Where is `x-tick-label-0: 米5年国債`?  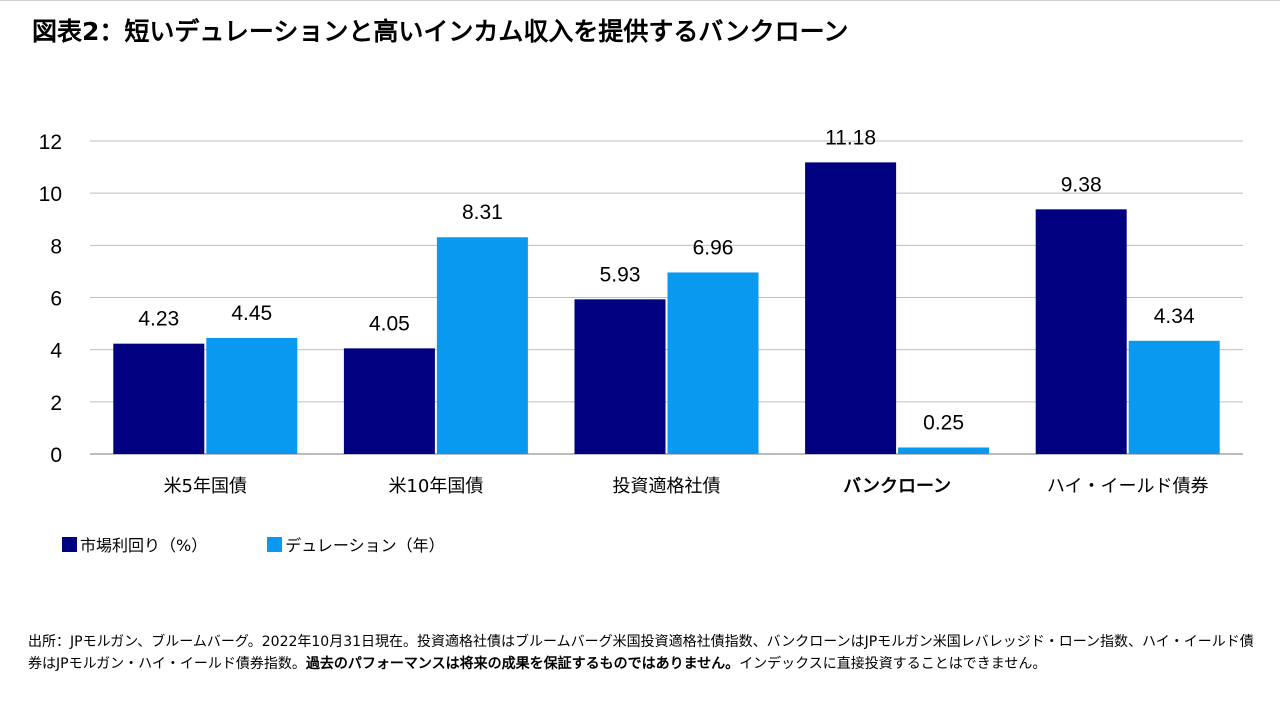 x-tick-label-0: 米5年国債 is located at coordinates (205, 486).